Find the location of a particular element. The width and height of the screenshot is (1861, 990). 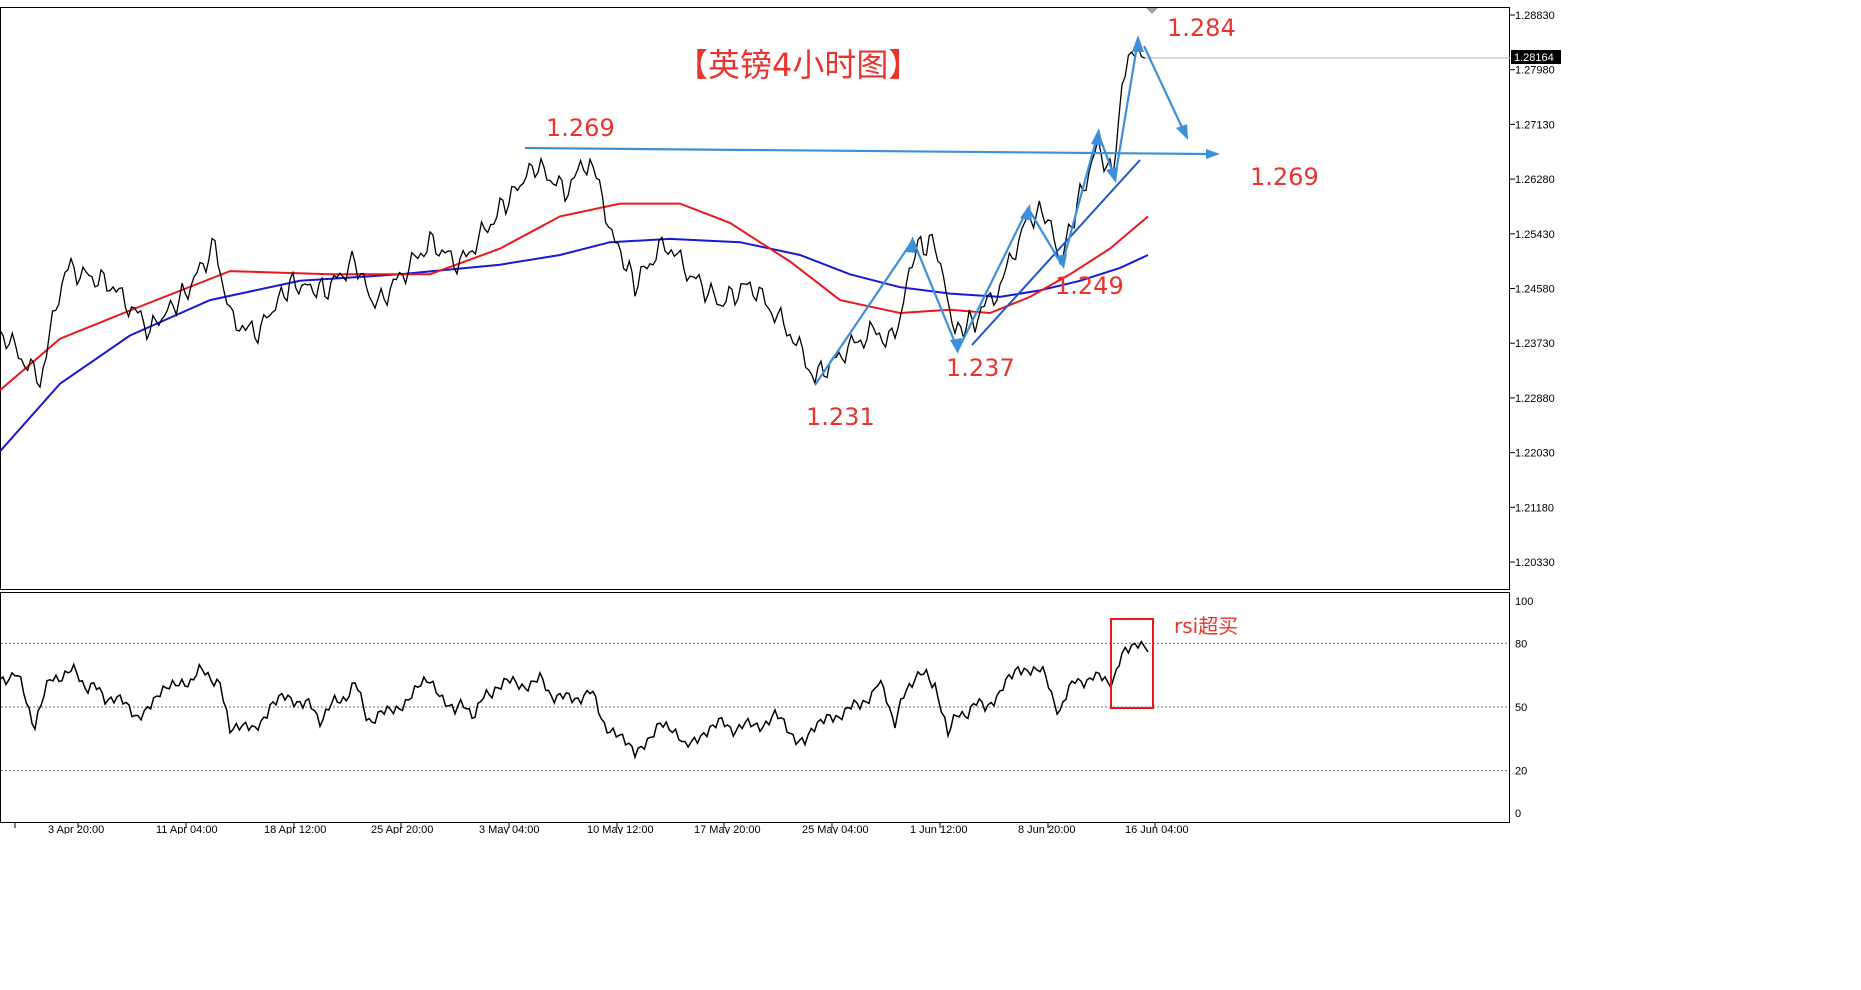

resistance-line is located at coordinates (866, 151).